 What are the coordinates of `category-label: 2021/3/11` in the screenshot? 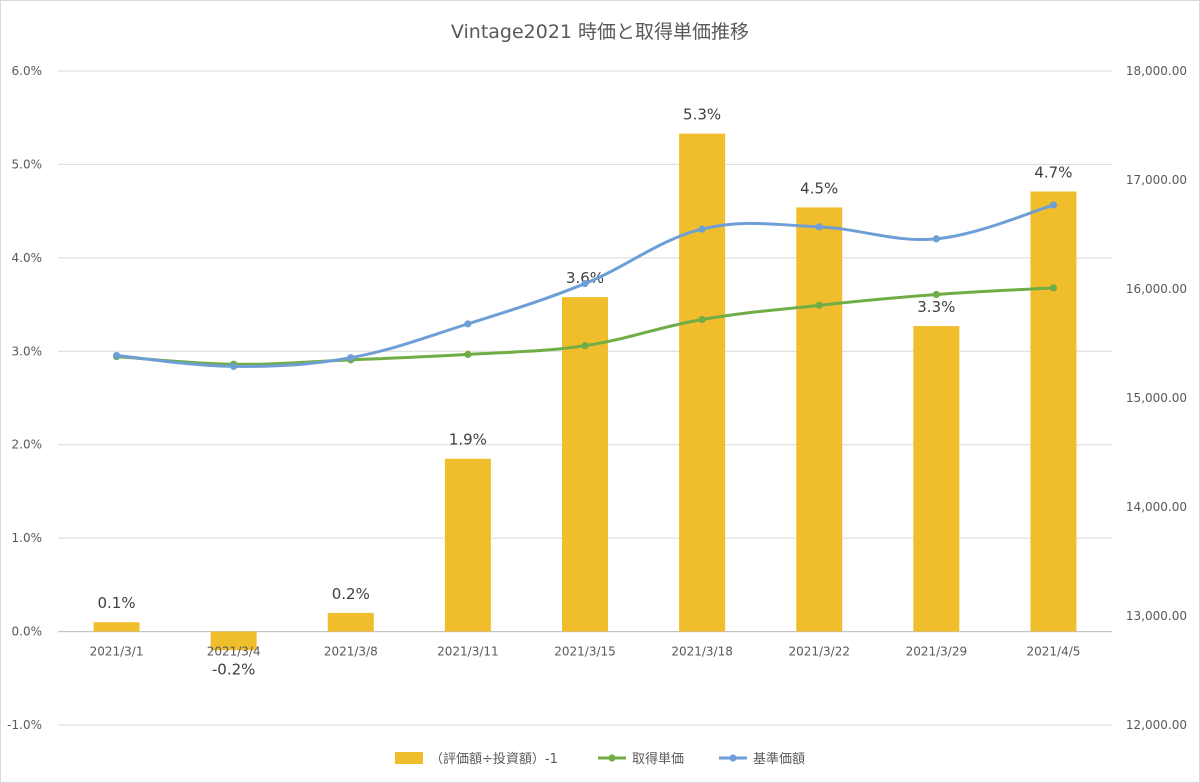 It's located at (468, 652).